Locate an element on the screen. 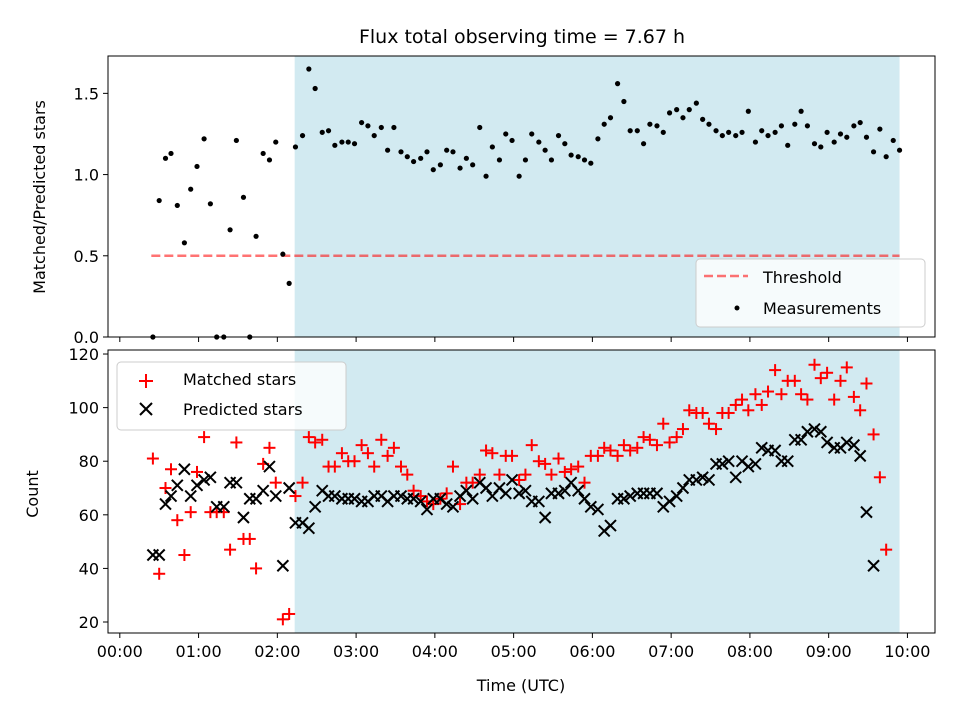  ratio-legend: Threshold Measurements is located at coordinates (810, 293).